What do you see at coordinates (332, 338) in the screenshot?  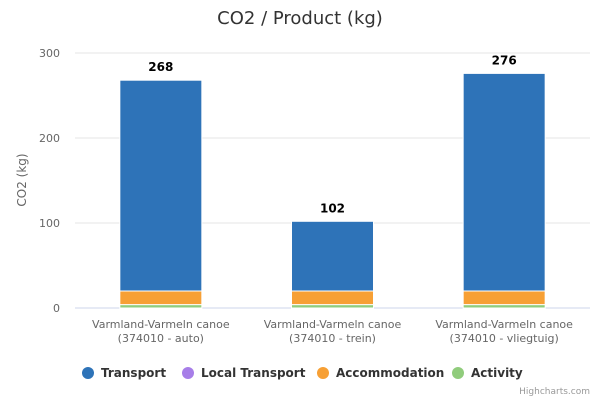 I see `x-tick-label: (374010 - trein)` at bounding box center [332, 338].